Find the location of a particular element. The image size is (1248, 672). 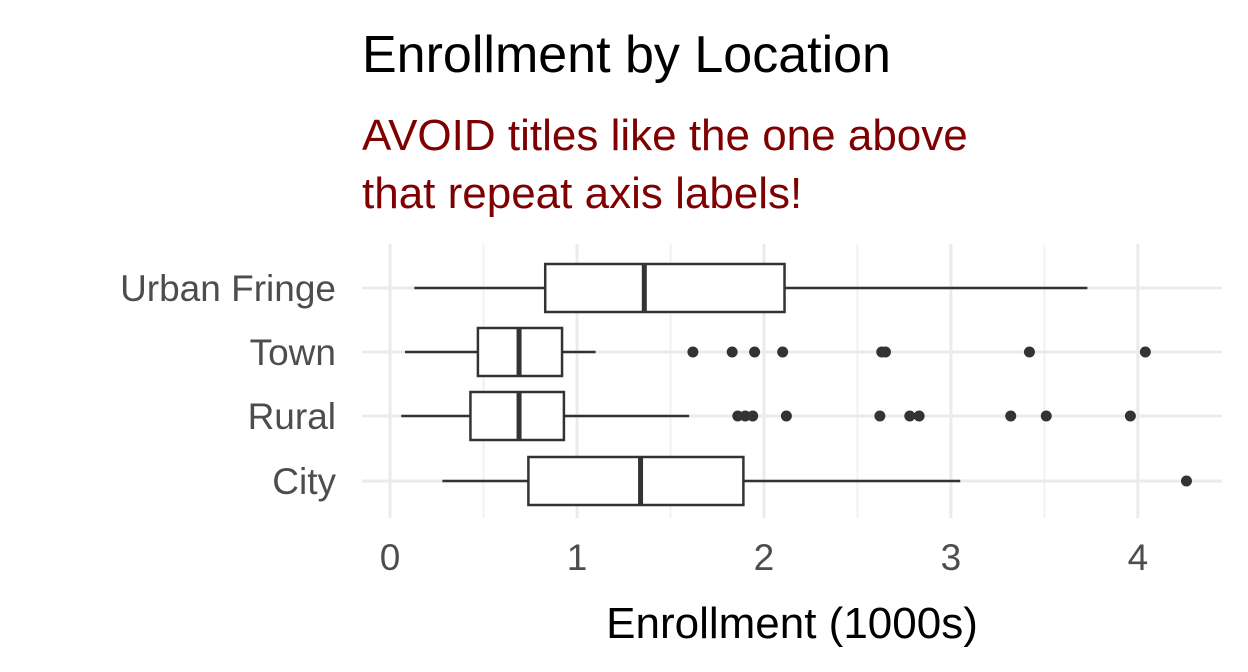

x-tick-label: 1 is located at coordinates (577, 557).